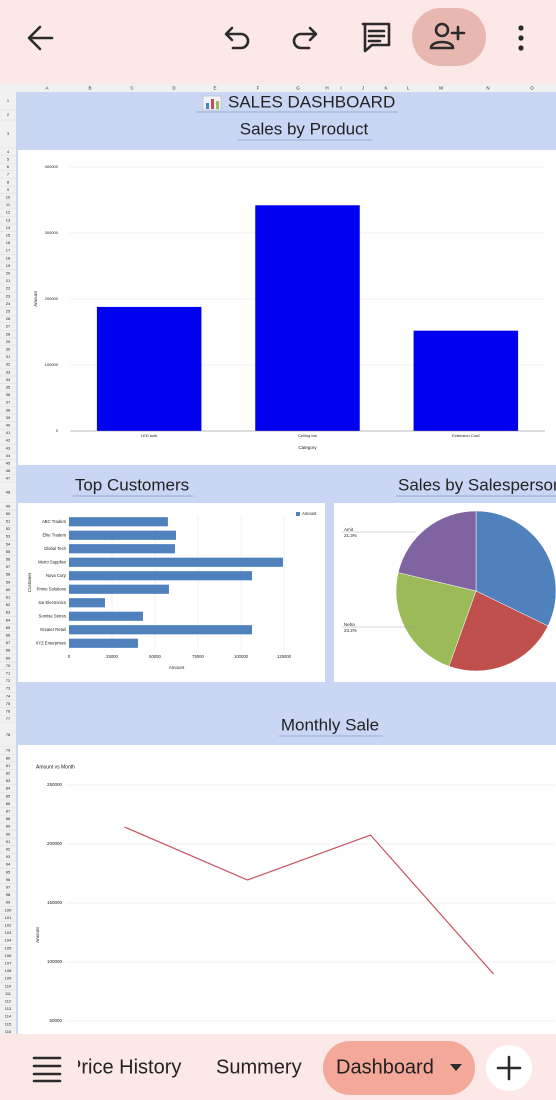 The image size is (556, 1100). I want to click on column-header: H, so click(326, 88).